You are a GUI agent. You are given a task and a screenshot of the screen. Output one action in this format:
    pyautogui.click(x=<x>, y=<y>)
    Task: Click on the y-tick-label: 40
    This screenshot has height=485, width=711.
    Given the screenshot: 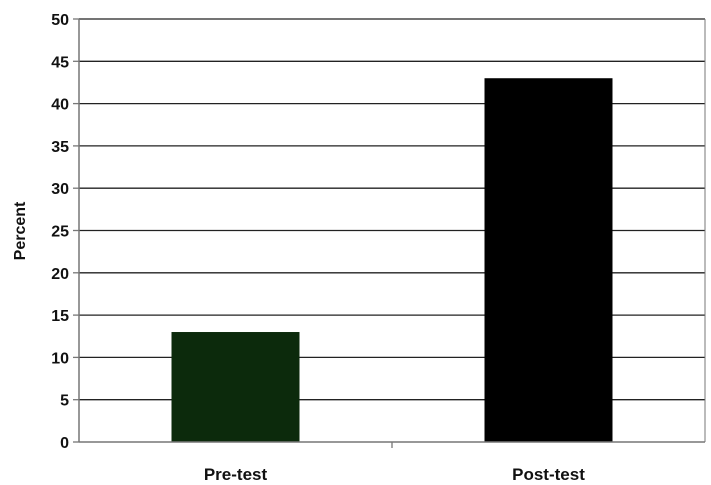 What is the action you would take?
    pyautogui.click(x=60, y=105)
    